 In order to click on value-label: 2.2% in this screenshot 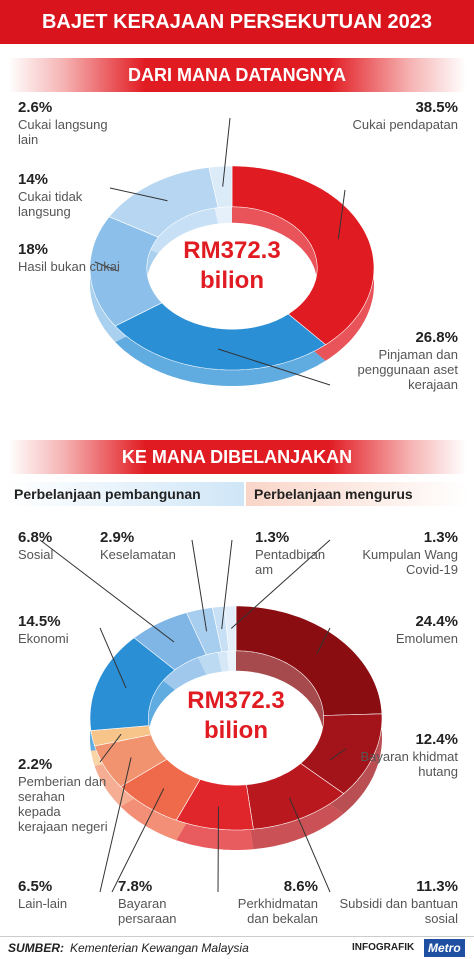, I will do `click(35, 764)`.